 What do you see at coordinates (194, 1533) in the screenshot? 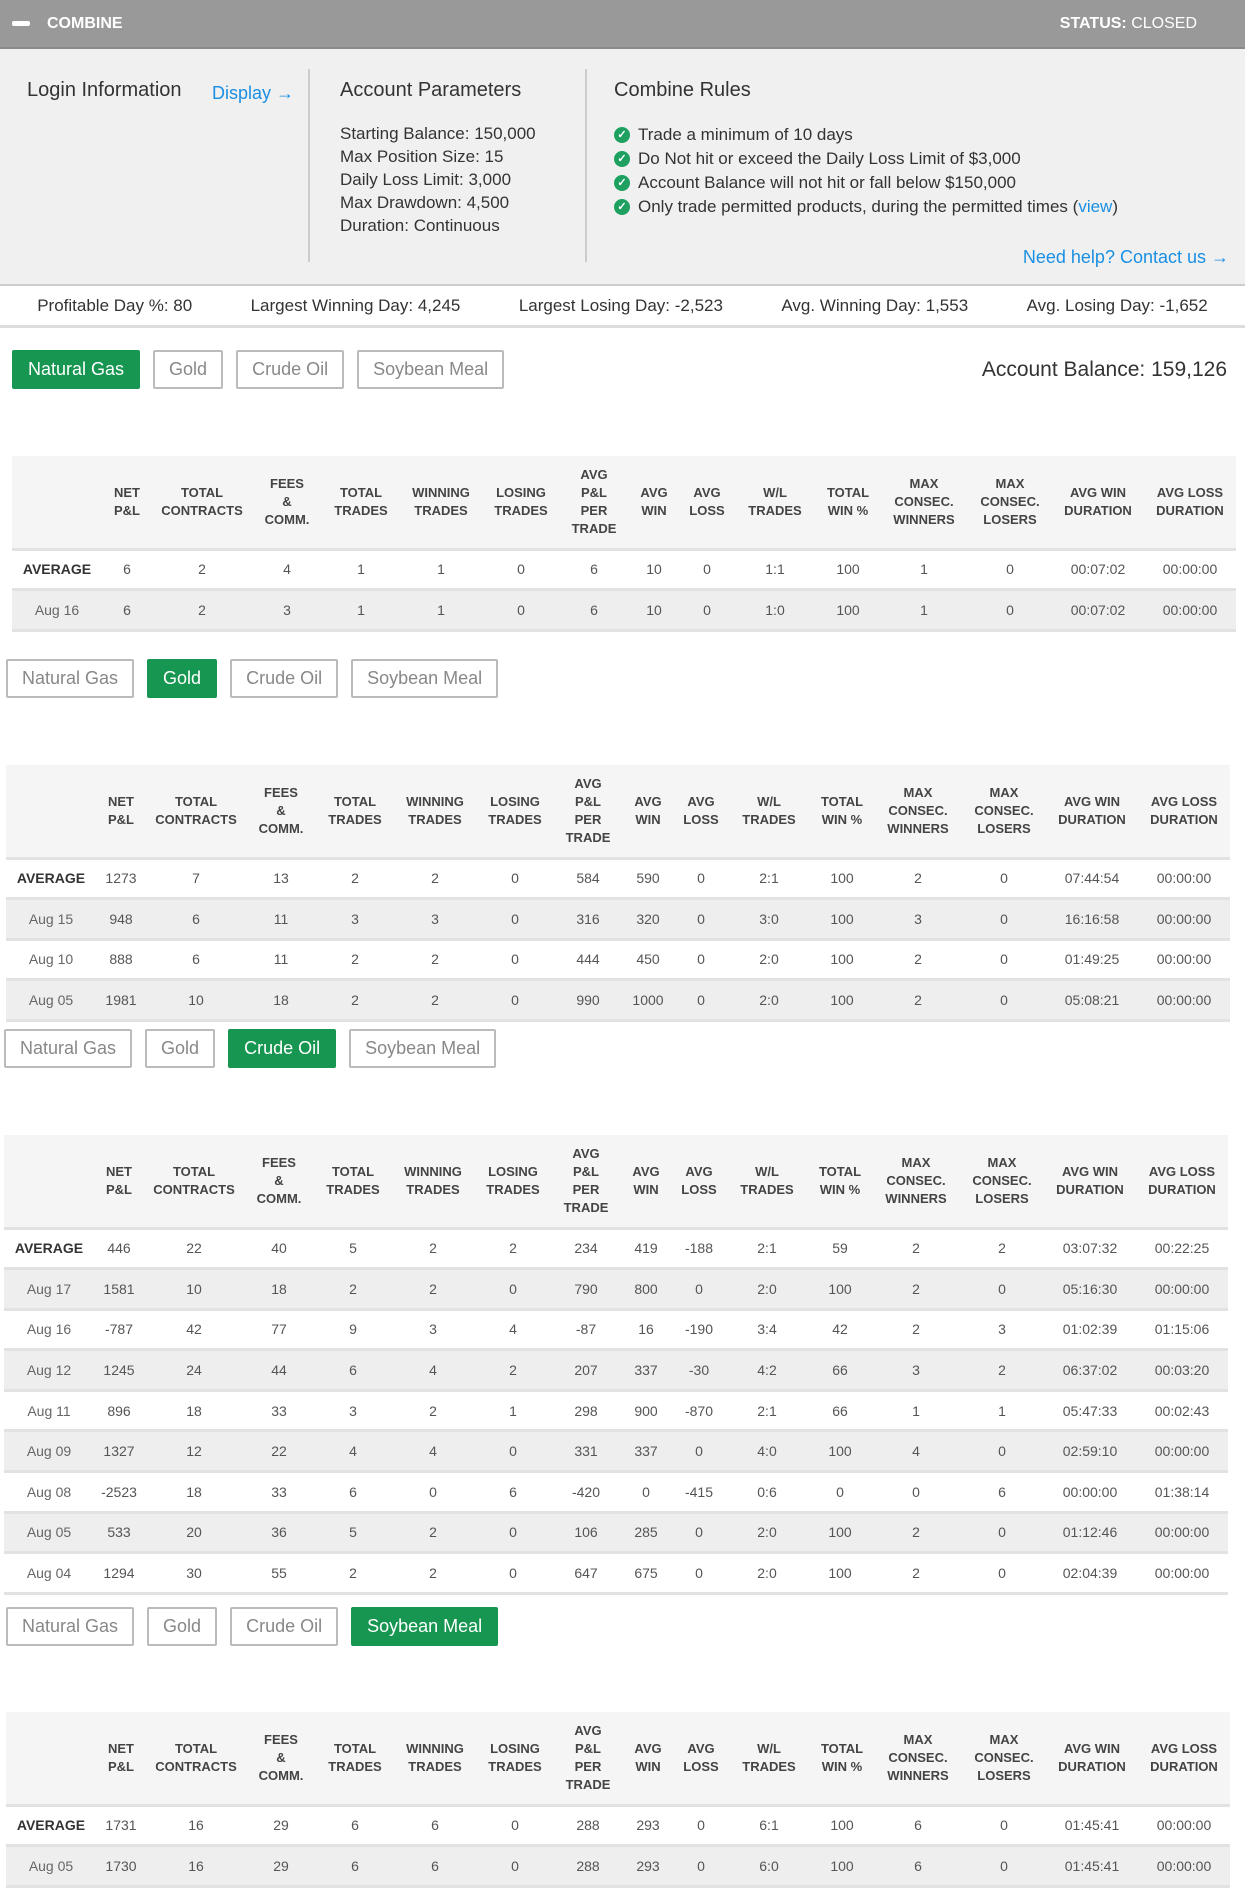
I see `table-cell: 20` at bounding box center [194, 1533].